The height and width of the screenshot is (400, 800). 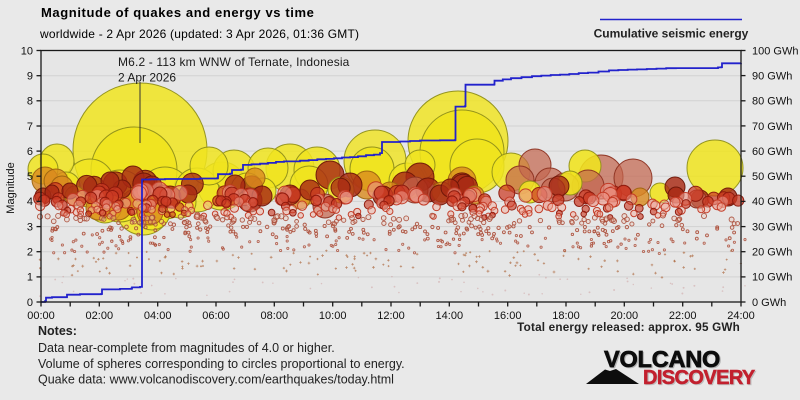 I want to click on svg-text: 08:00, so click(x=275, y=316).